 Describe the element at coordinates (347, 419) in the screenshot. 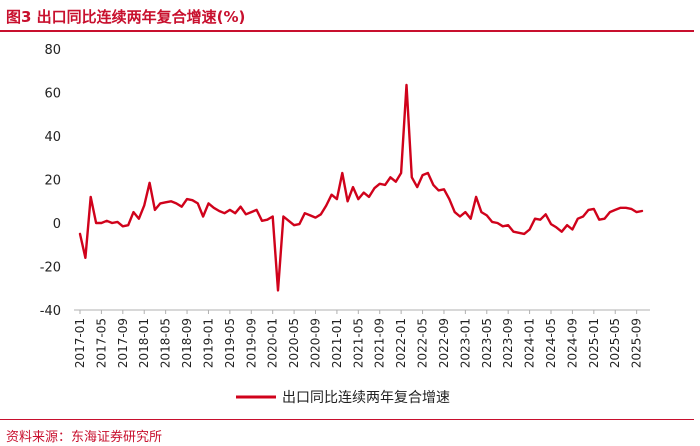

I see `footer-divider` at that location.